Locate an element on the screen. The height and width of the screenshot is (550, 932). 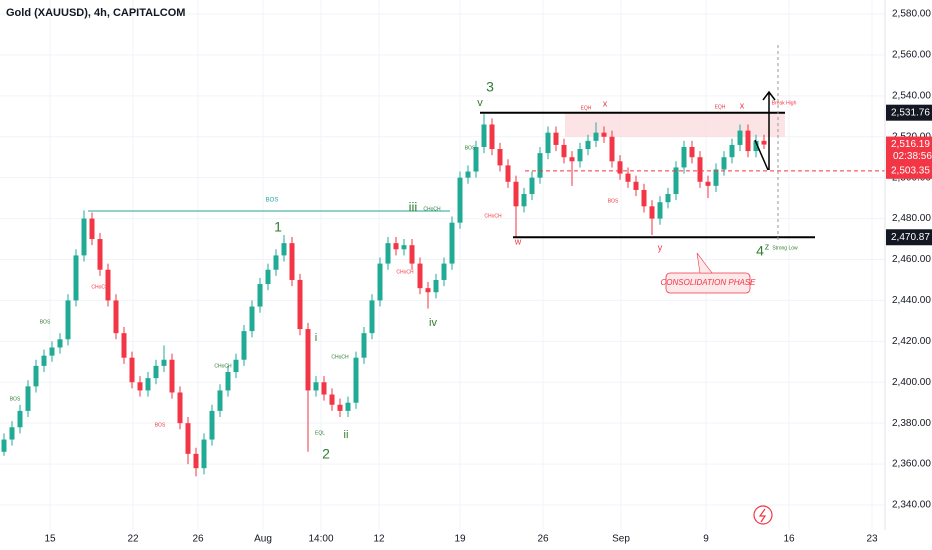
last-price-box is located at coordinates (909, 150).